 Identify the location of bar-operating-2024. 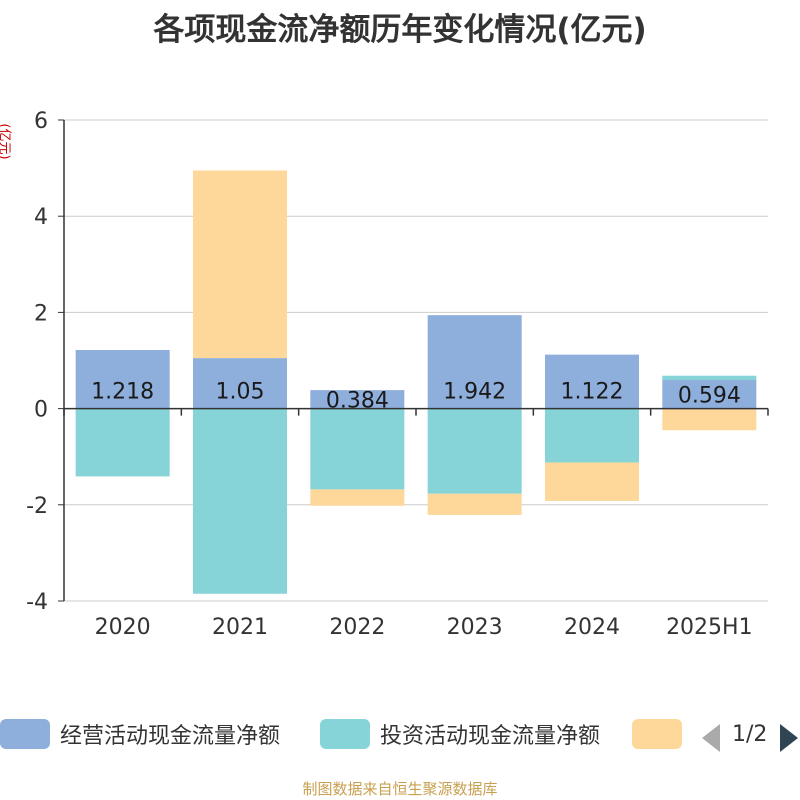
(592, 381).